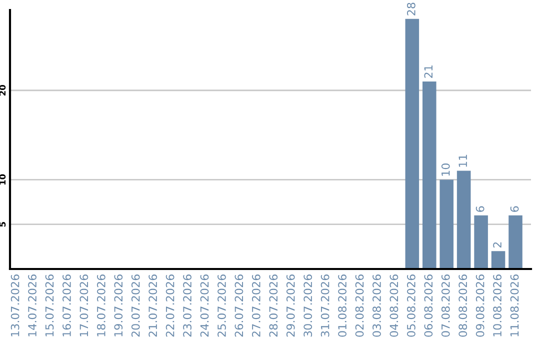  I want to click on data-label: 10, so click(445, 170).